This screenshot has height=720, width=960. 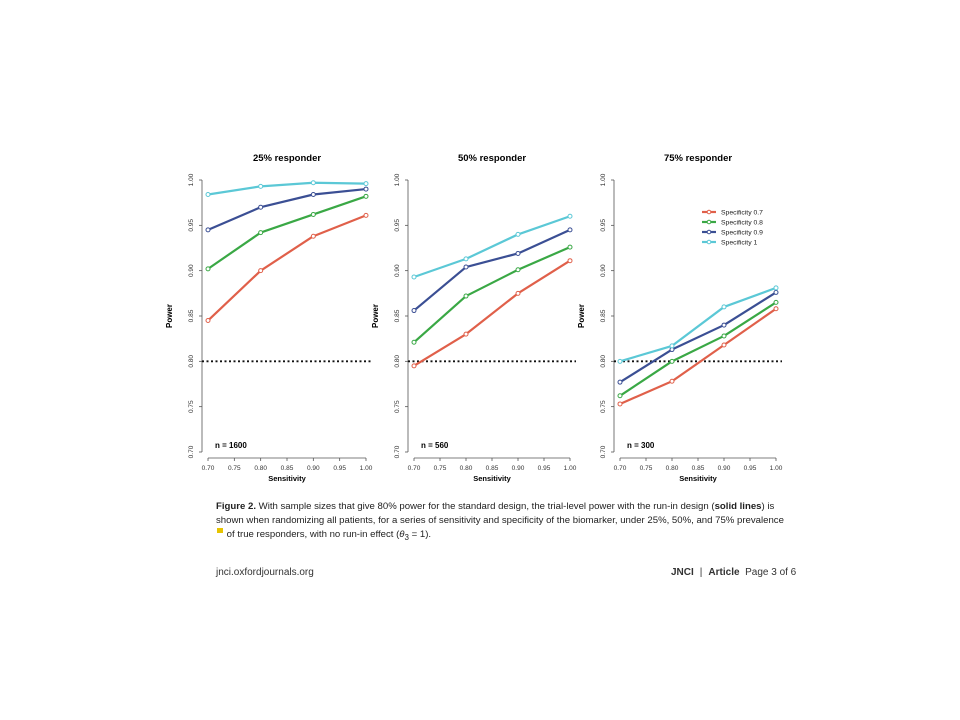 What do you see at coordinates (287, 468) in the screenshot?
I see `x-tick-label: 0.85` at bounding box center [287, 468].